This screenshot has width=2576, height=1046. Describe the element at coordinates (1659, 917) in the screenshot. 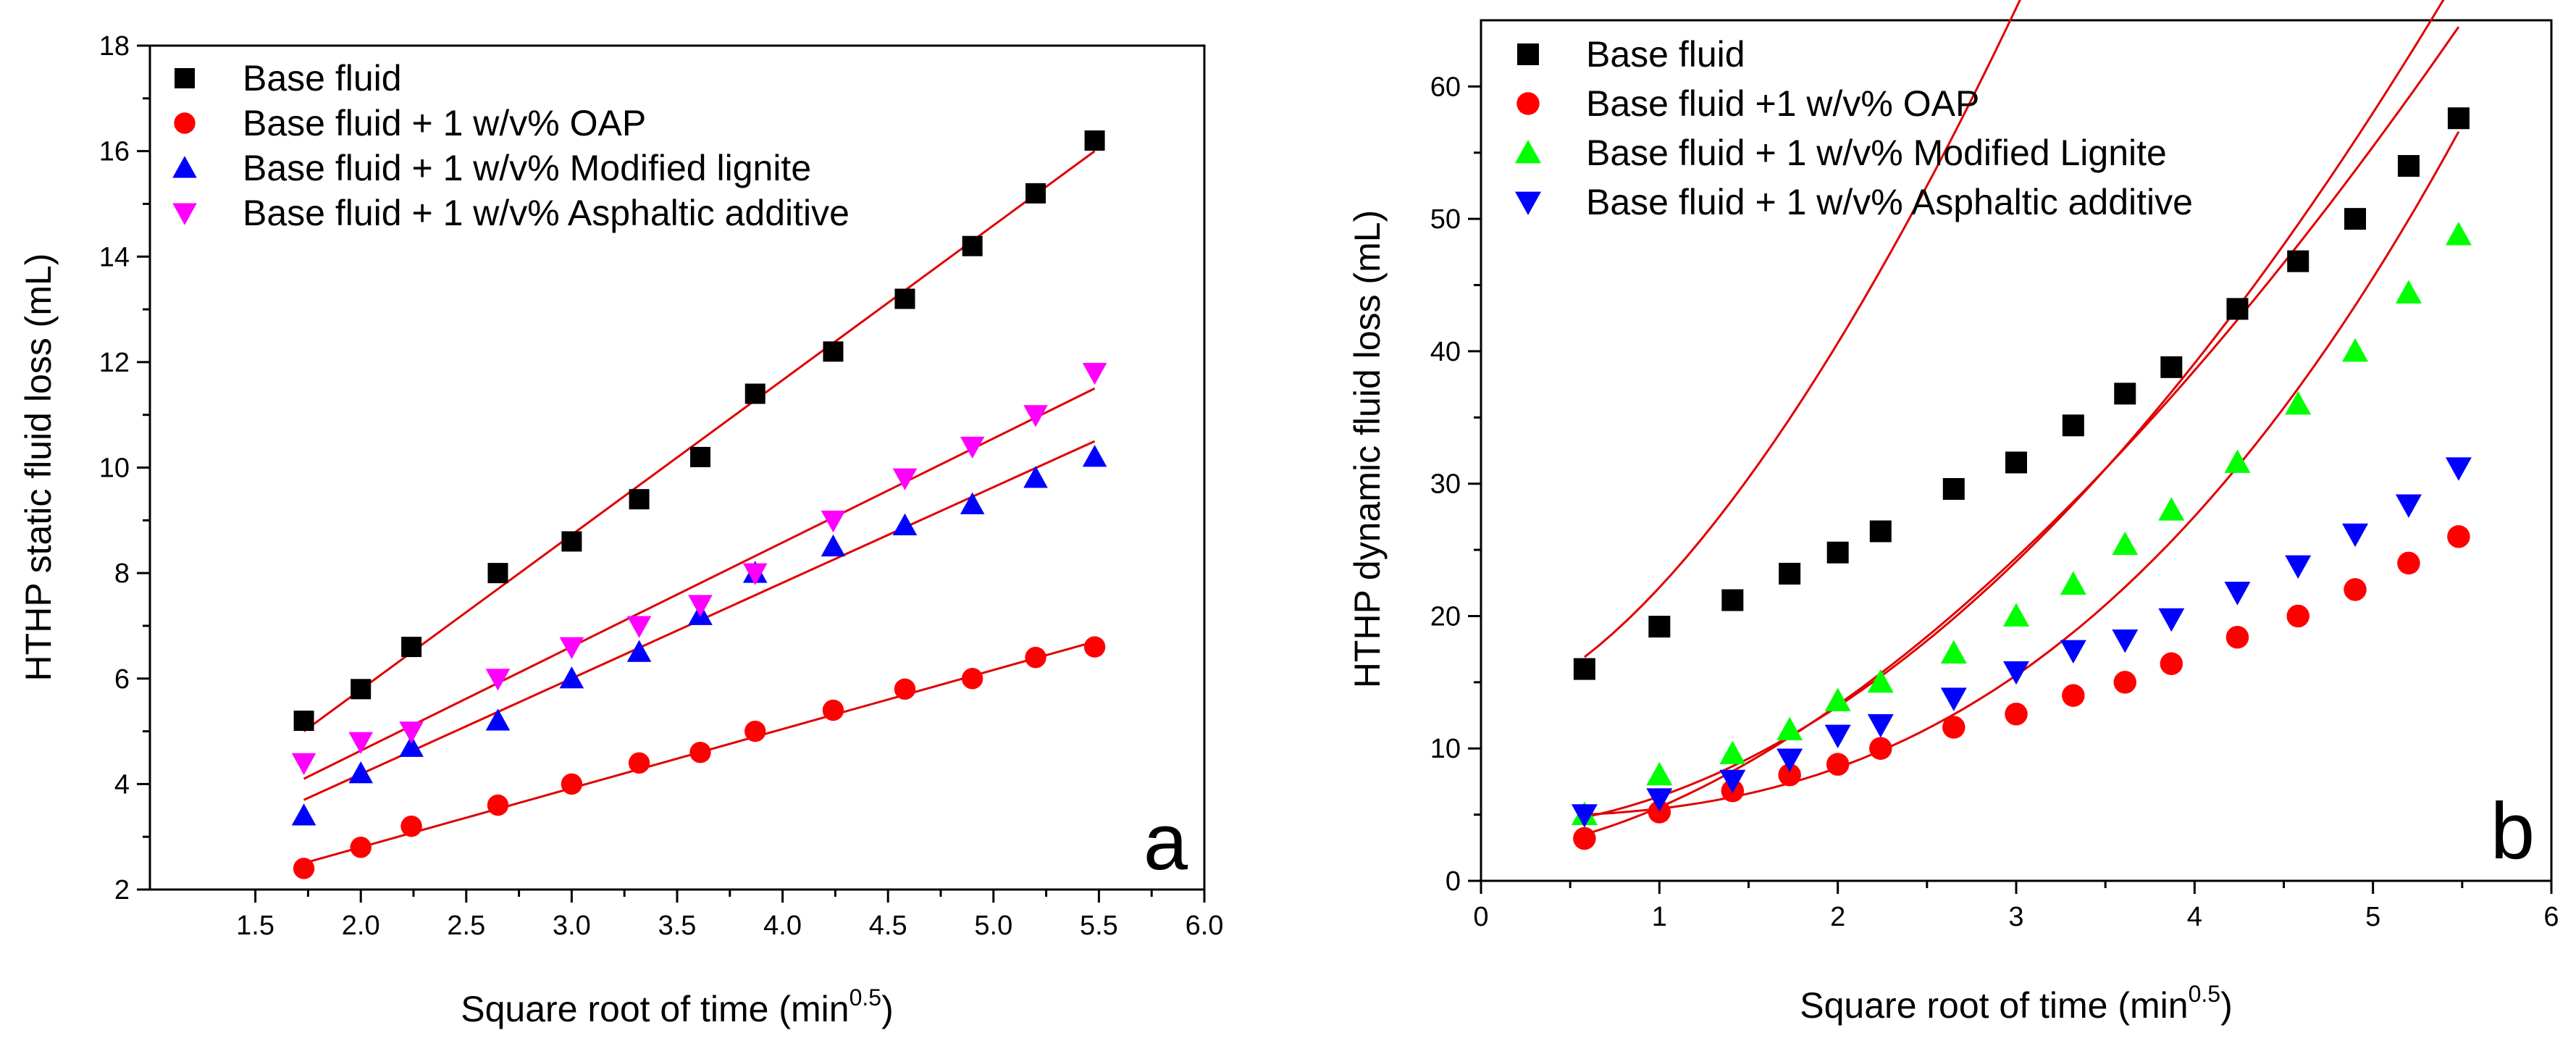

I see `x-tick-label: 1` at that location.